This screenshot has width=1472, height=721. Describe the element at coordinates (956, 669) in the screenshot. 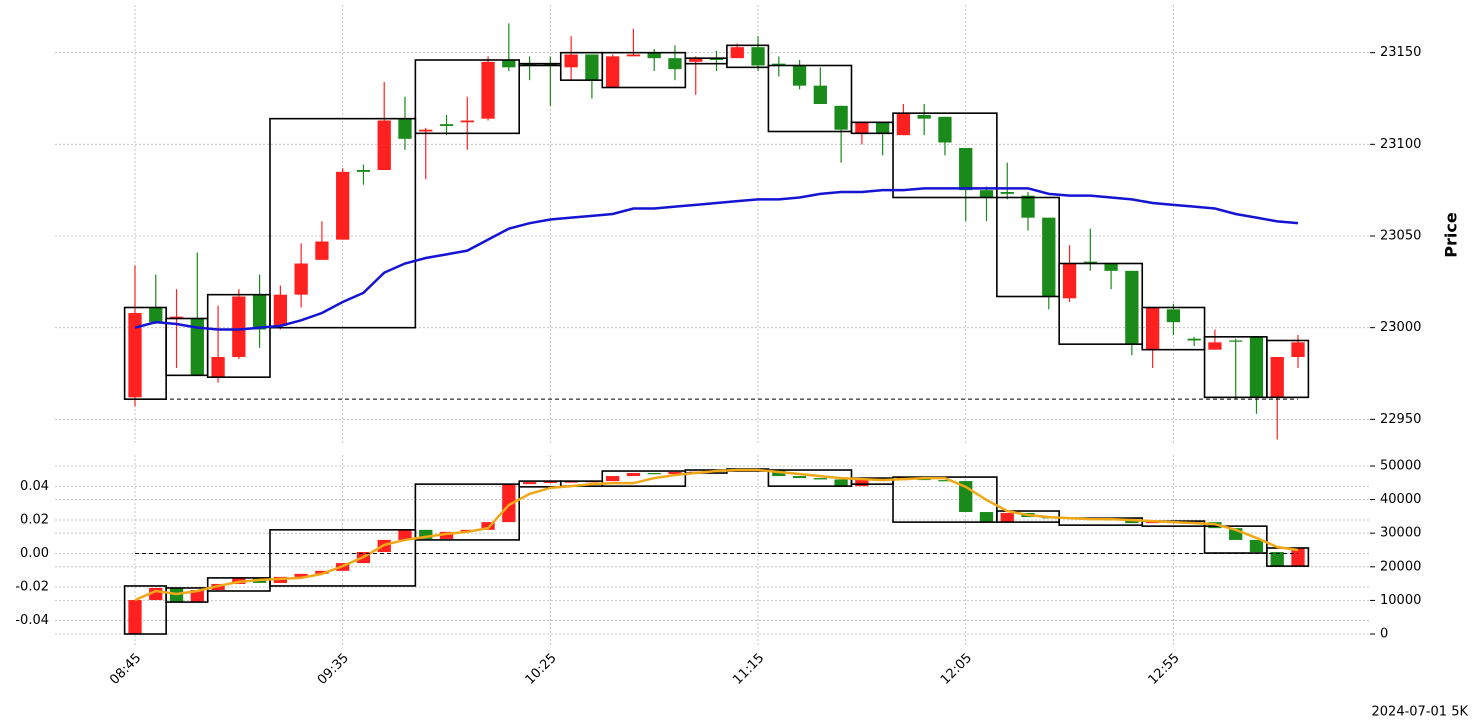

I see `x-tick-label: 12:05` at that location.